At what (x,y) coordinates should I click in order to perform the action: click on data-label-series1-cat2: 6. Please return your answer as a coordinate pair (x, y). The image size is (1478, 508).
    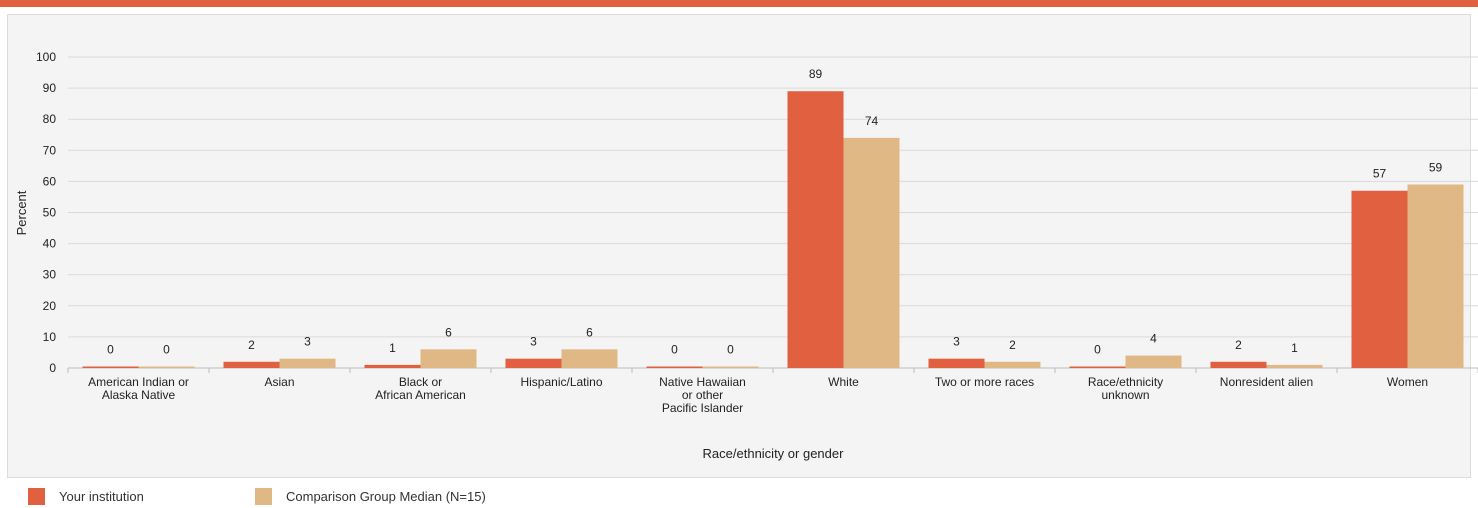
    Looking at the image, I should click on (448, 332).